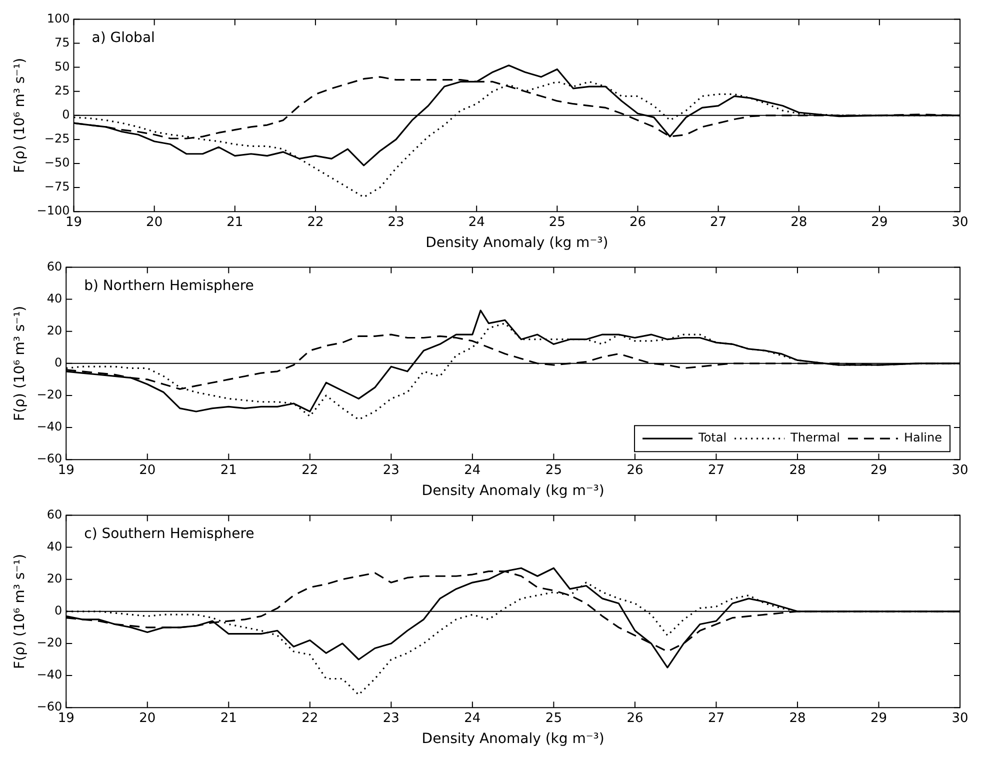  What do you see at coordinates (169, 286) in the screenshot?
I see `annotation: b) Northern Hemisphere` at bounding box center [169, 286].